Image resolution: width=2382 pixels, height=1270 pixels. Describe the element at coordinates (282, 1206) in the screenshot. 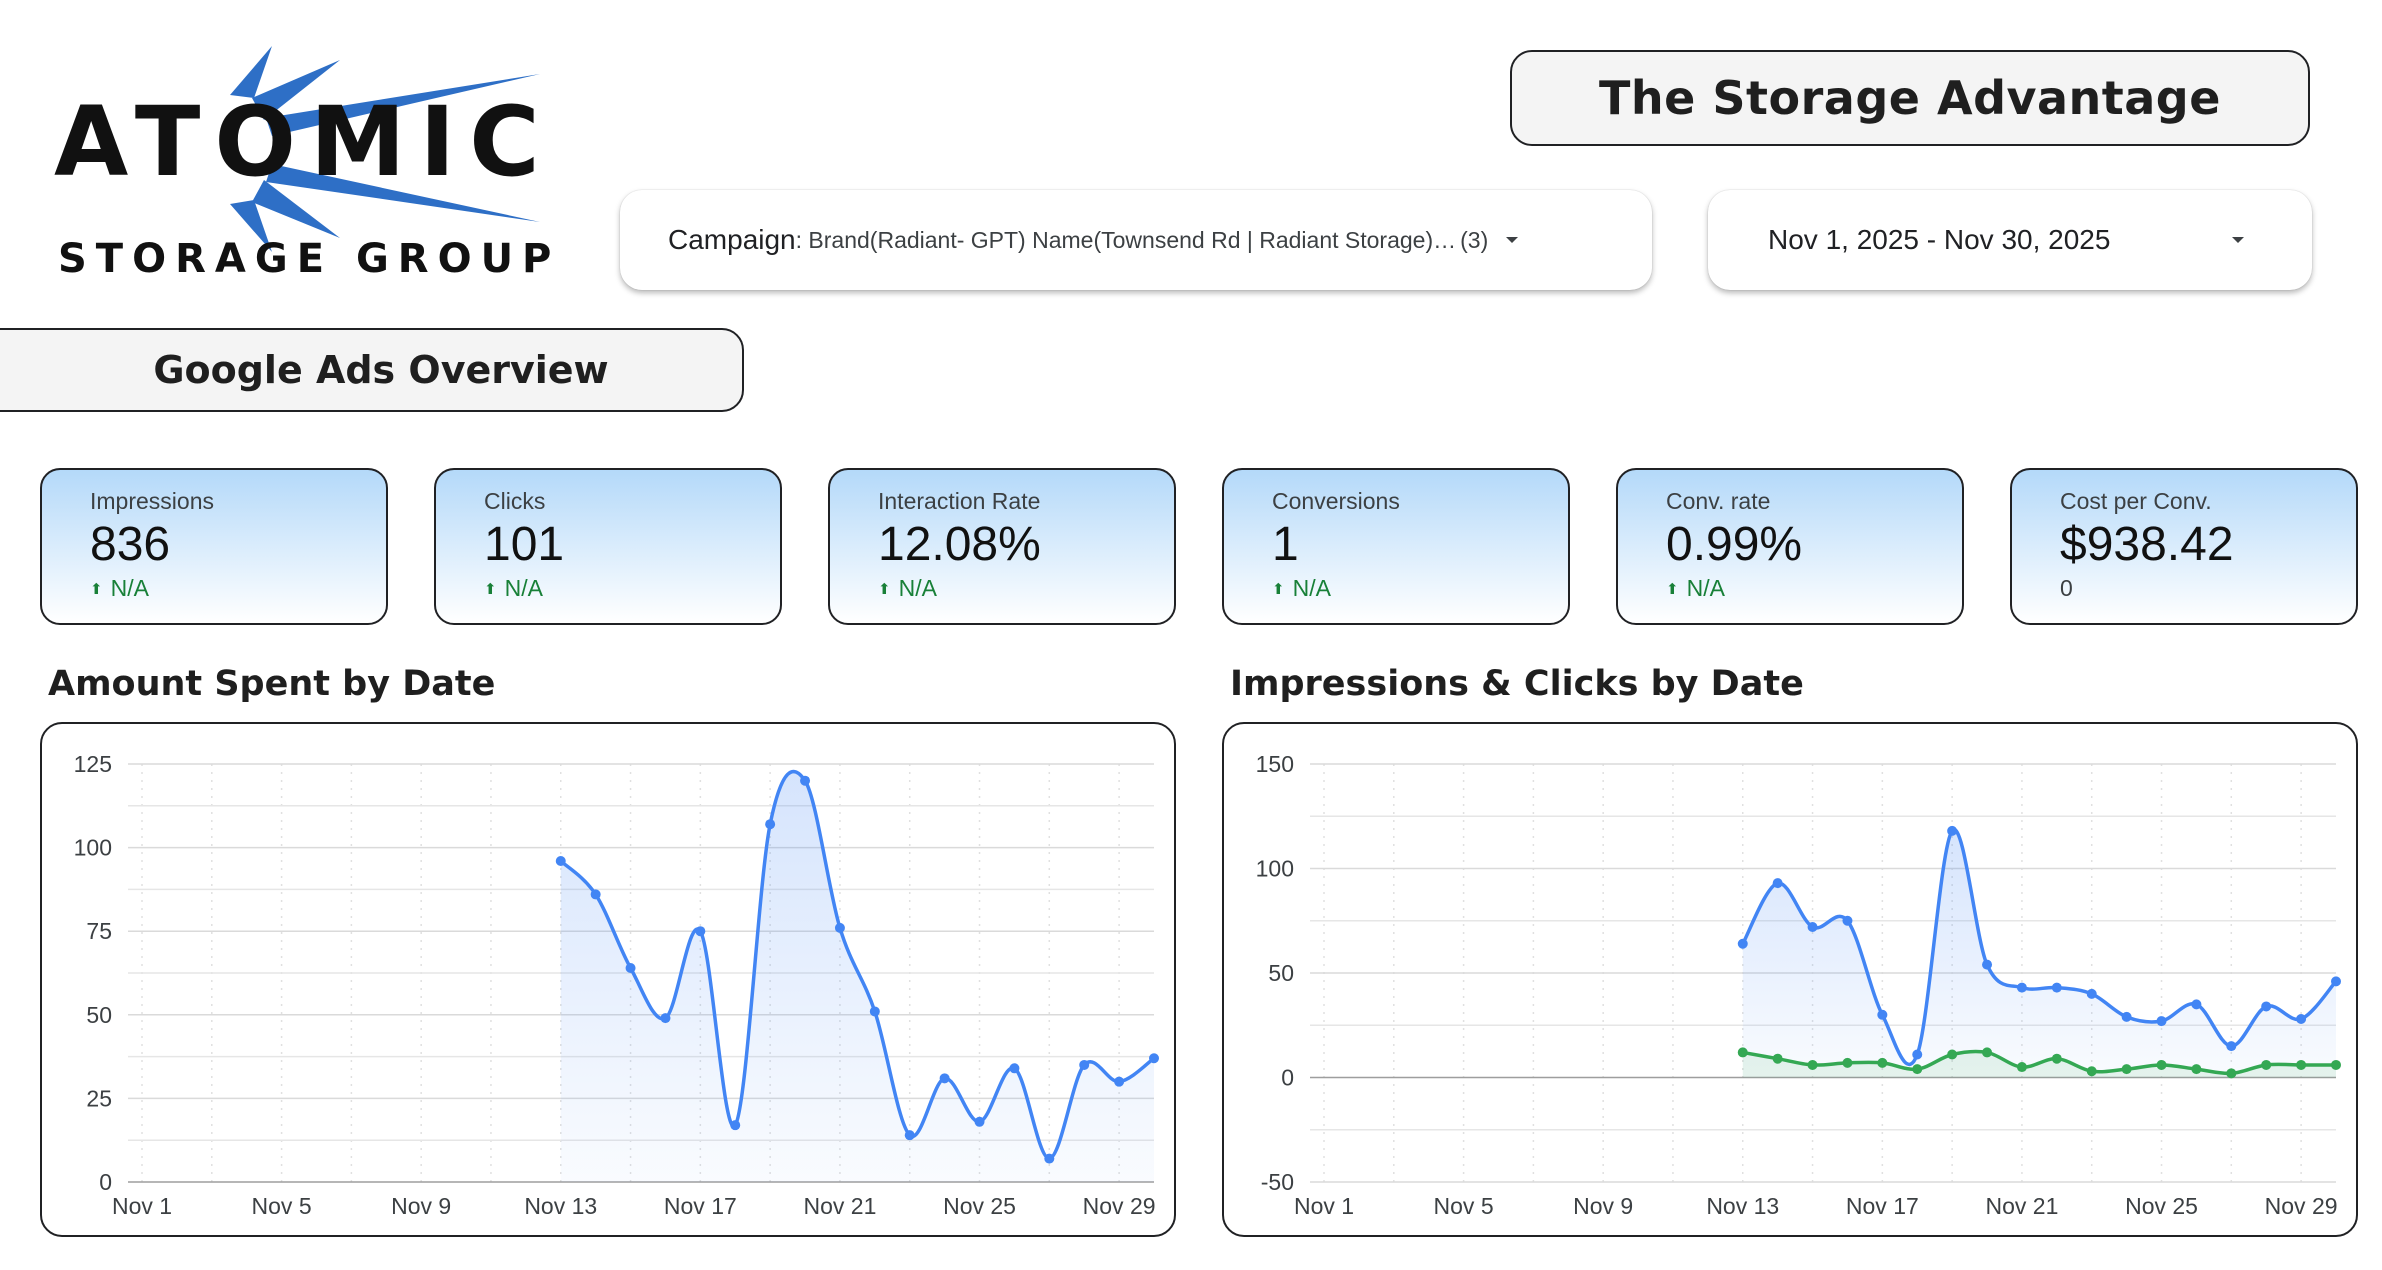

I see `x-tick-label: Nov 5` at that location.